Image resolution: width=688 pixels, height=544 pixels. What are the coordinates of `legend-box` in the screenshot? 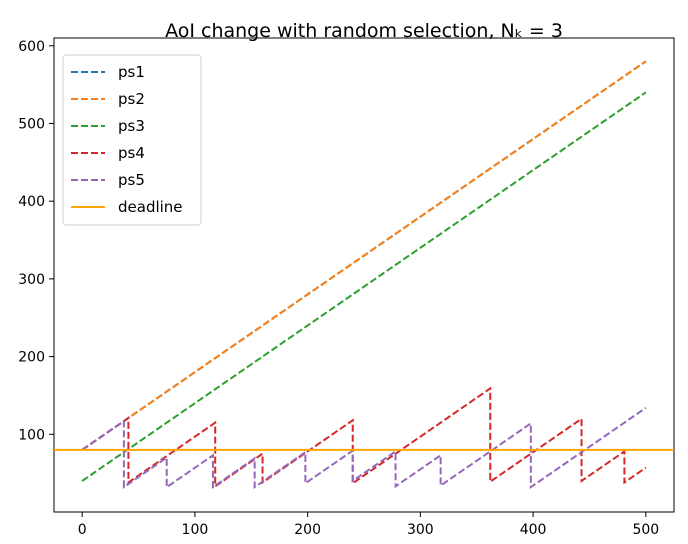 It's located at (132, 140).